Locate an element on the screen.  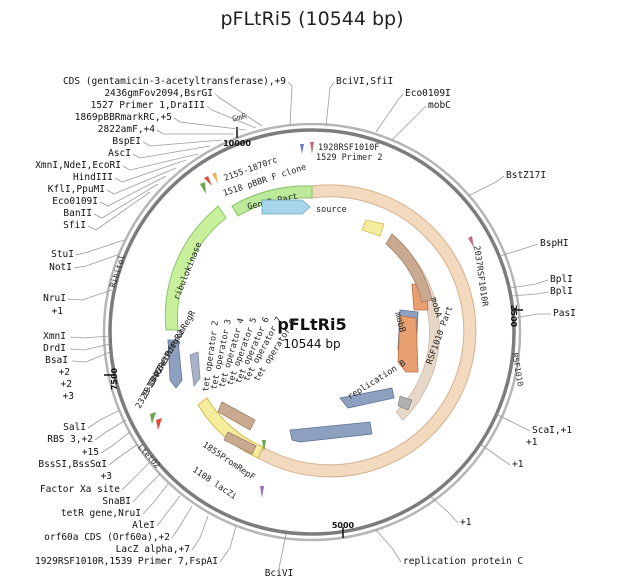
site-right-4: BspHI is located at coordinates (554, 243).